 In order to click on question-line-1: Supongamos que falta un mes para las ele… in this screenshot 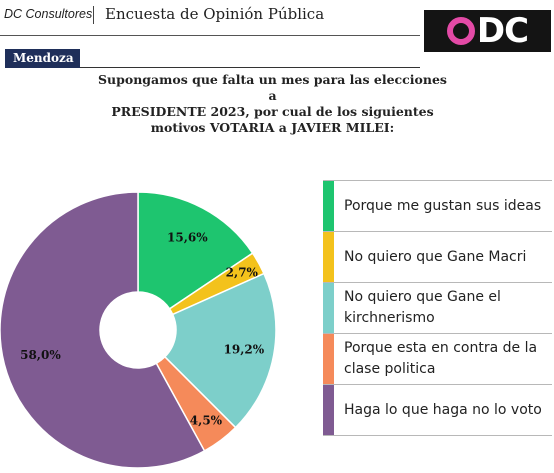, I will do `click(272, 87)`.